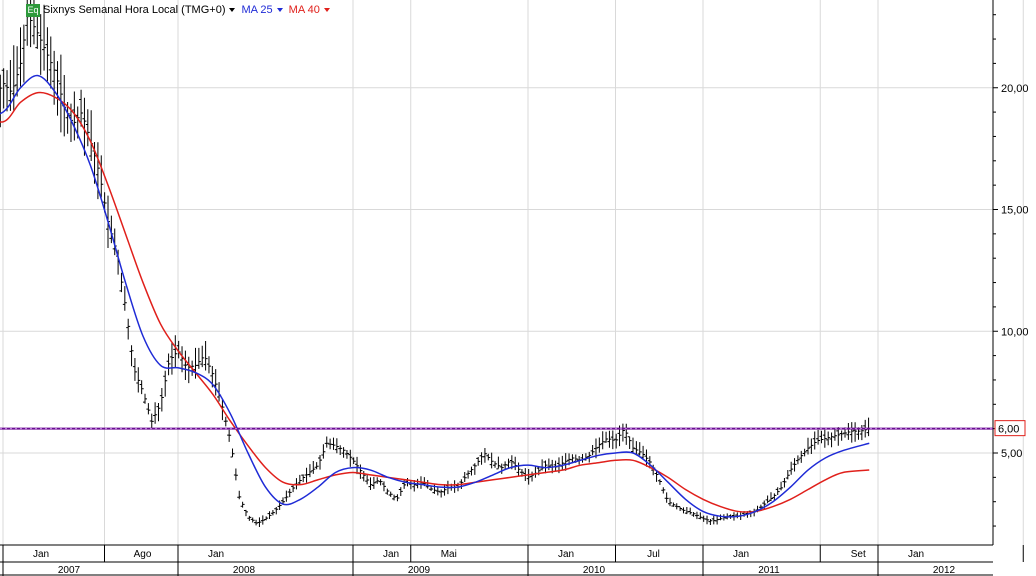  Describe the element at coordinates (1008, 430) in the screenshot. I see `level-badge-label: 6,00` at that location.